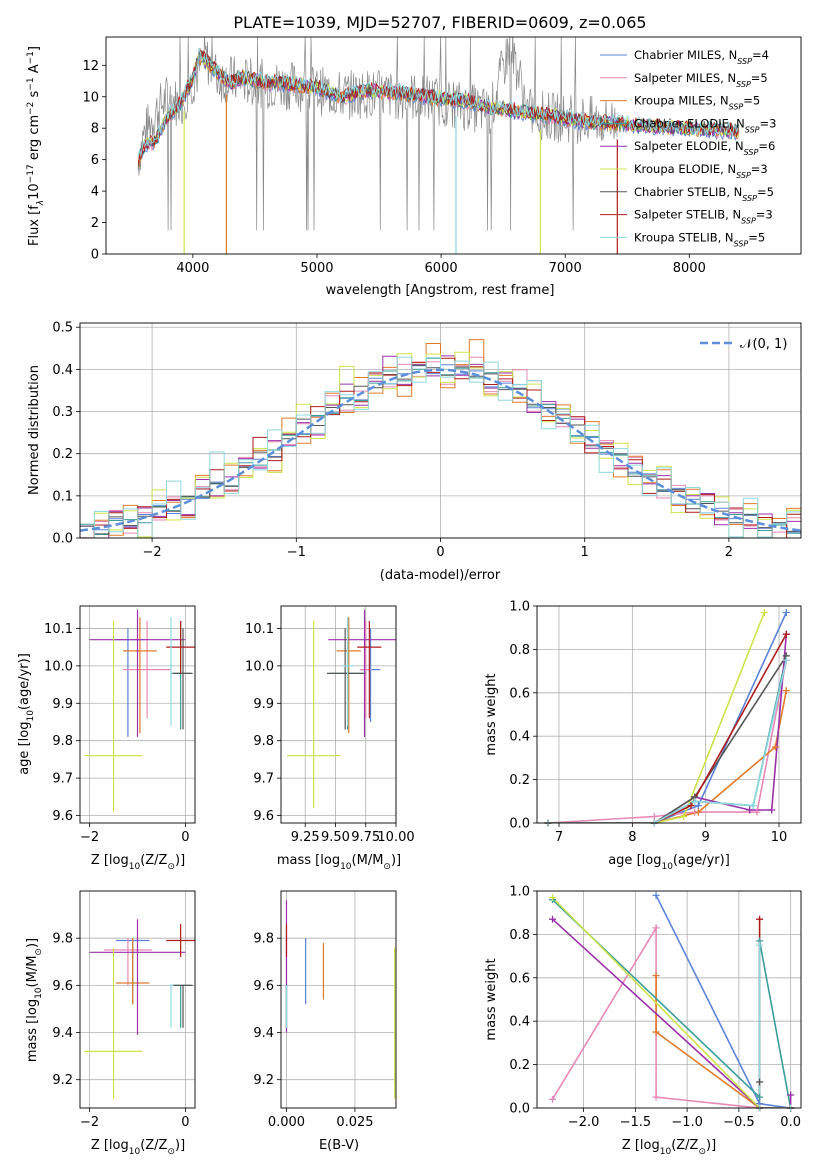  I want to click on plot-mass_vs_EBV: 0.000 0.025 9.2 9.4 9.6 9.8 E(B-V), so click(325, 1021).